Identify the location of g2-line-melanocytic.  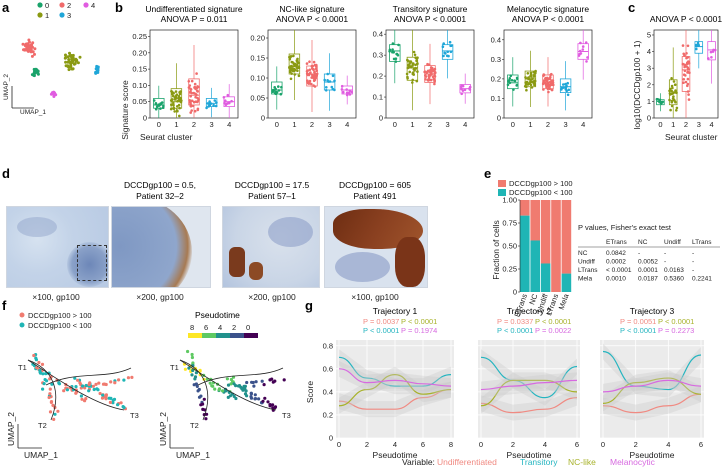
(652, 386).